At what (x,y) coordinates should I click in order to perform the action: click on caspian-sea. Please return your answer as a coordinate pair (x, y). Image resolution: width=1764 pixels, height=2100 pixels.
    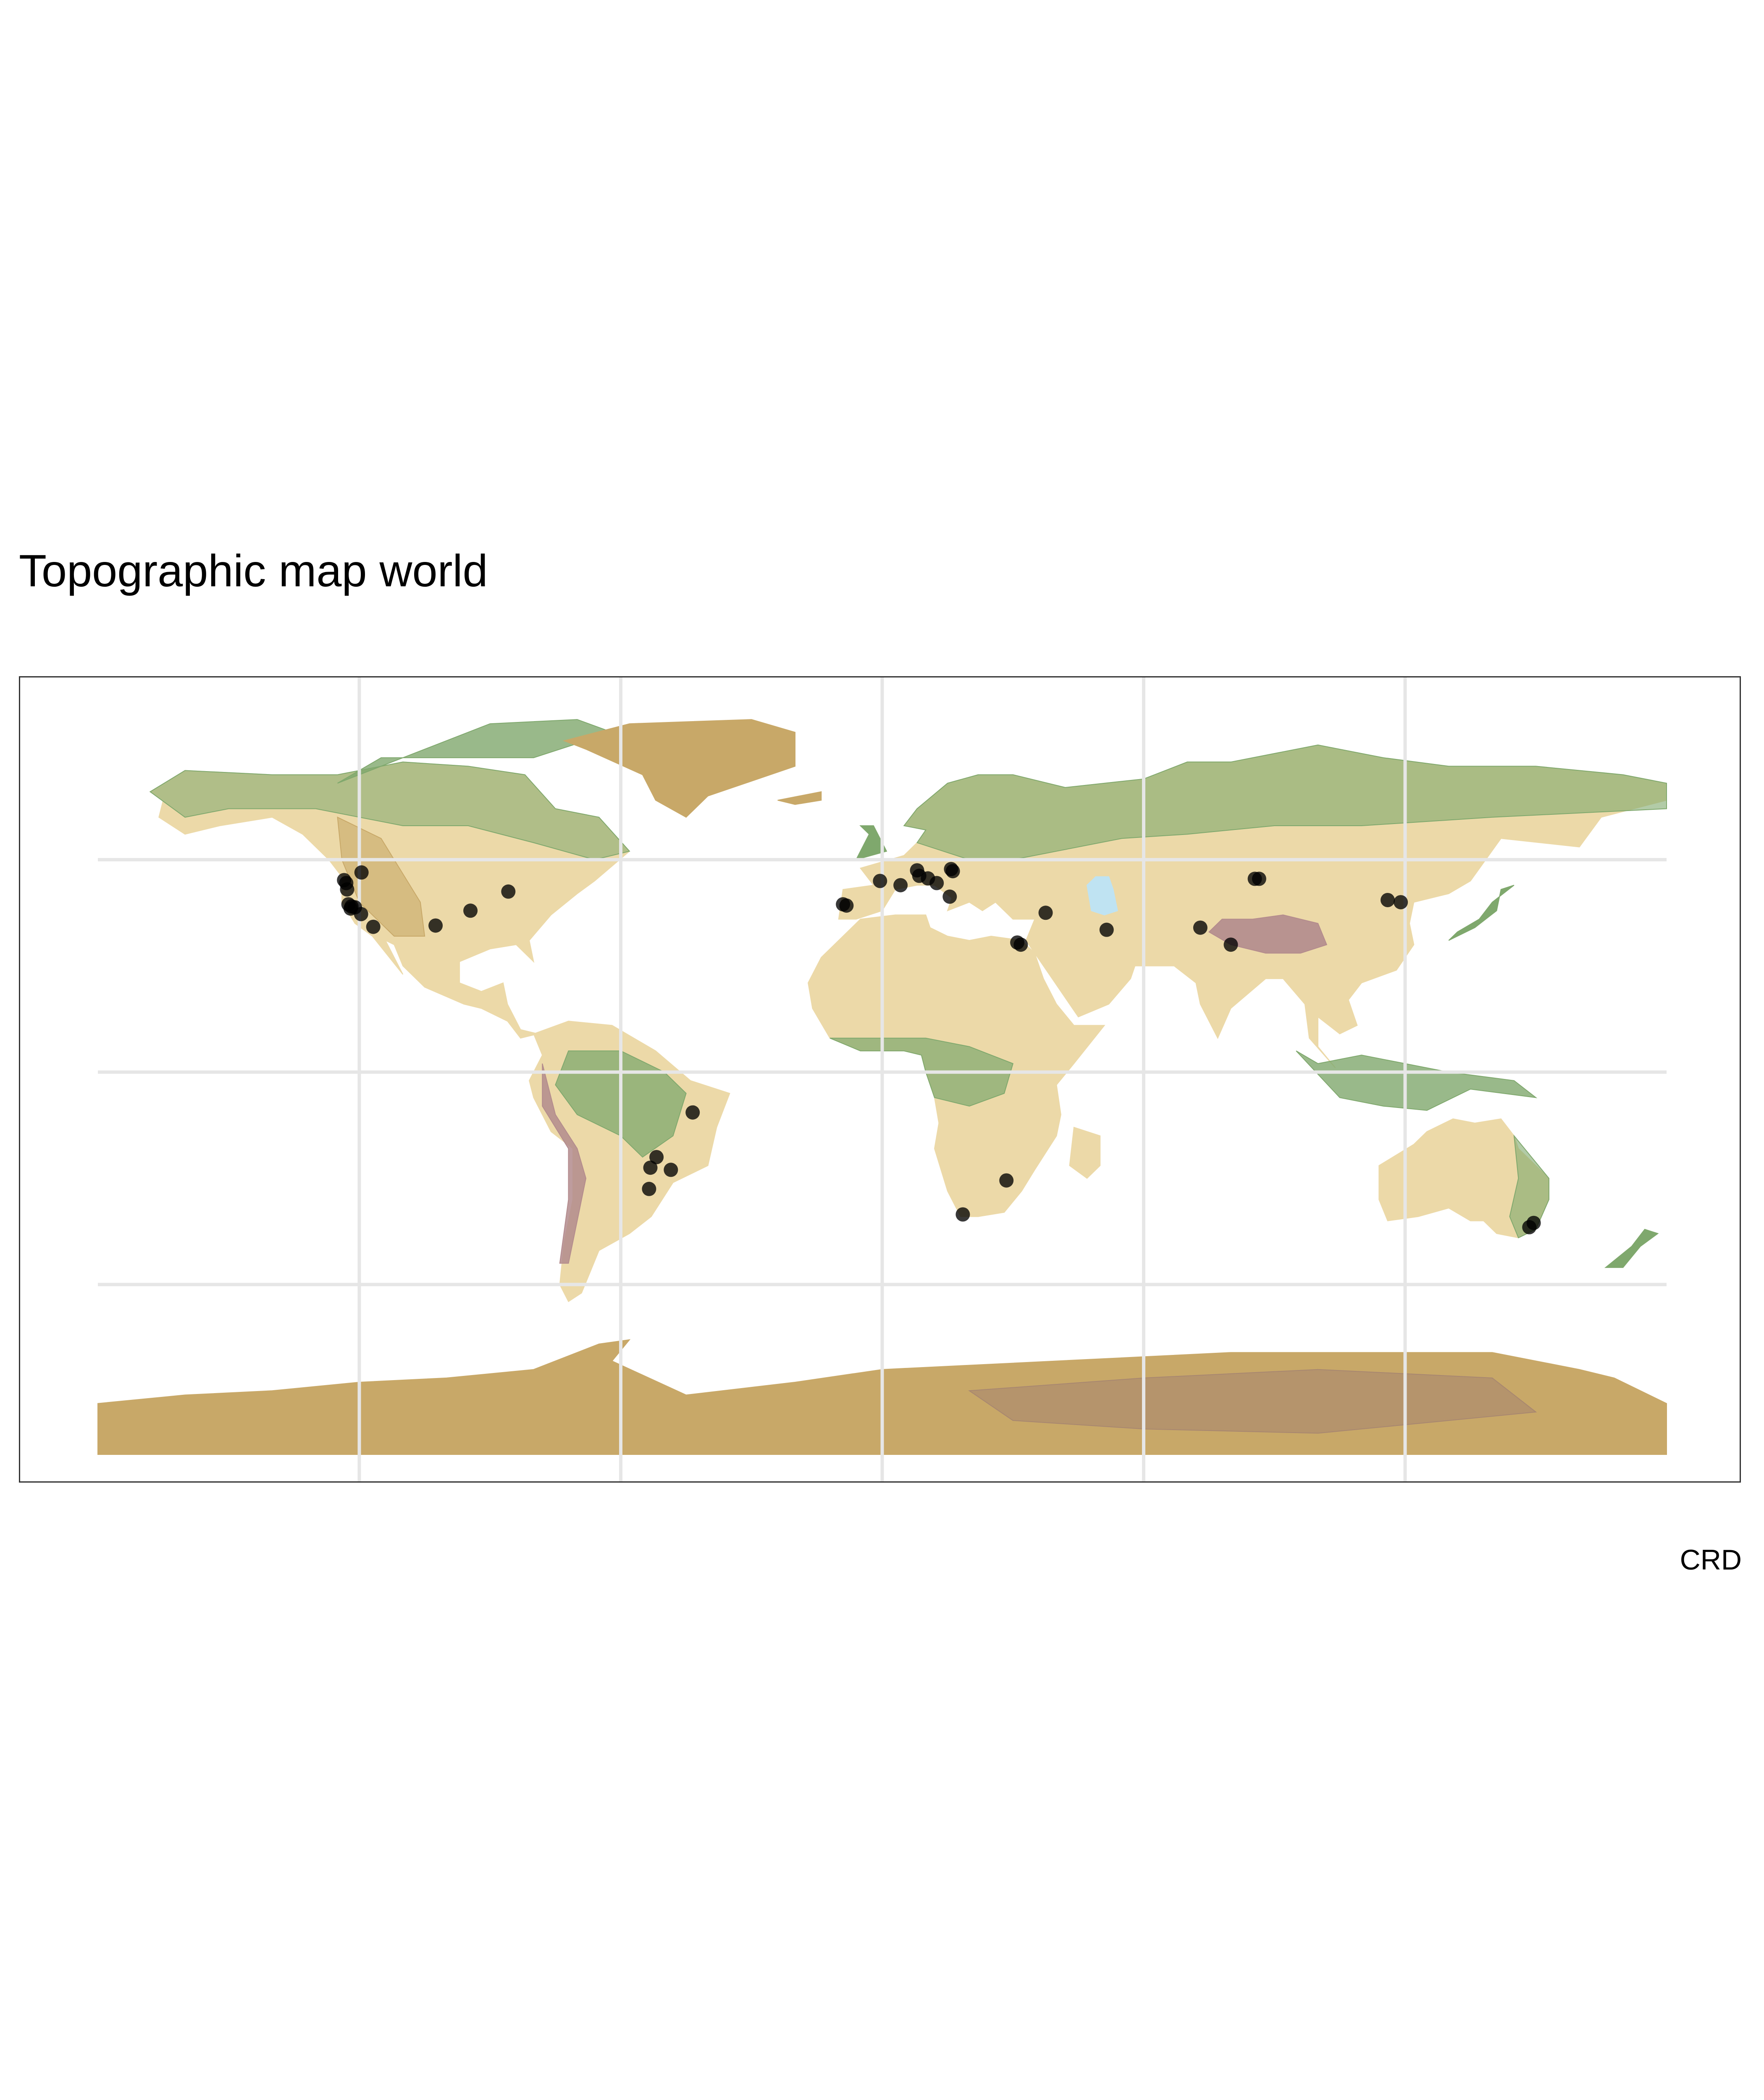
    Looking at the image, I should click on (1102, 896).